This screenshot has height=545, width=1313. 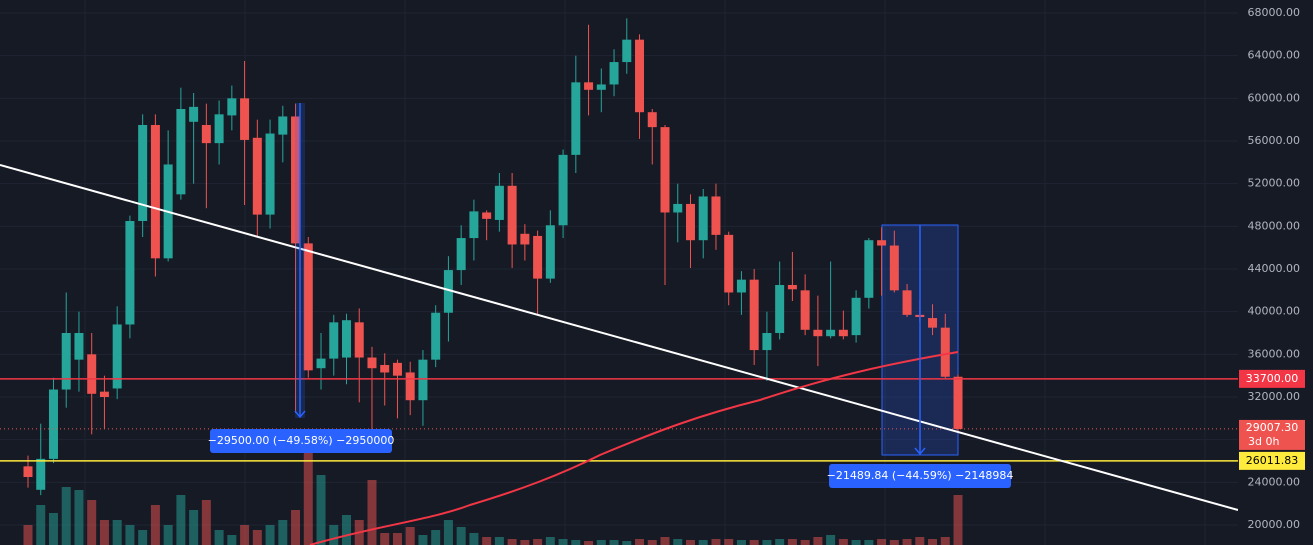 What do you see at coordinates (1274, 311) in the screenshot?
I see `y-tick-label: 40000.00` at bounding box center [1274, 311].